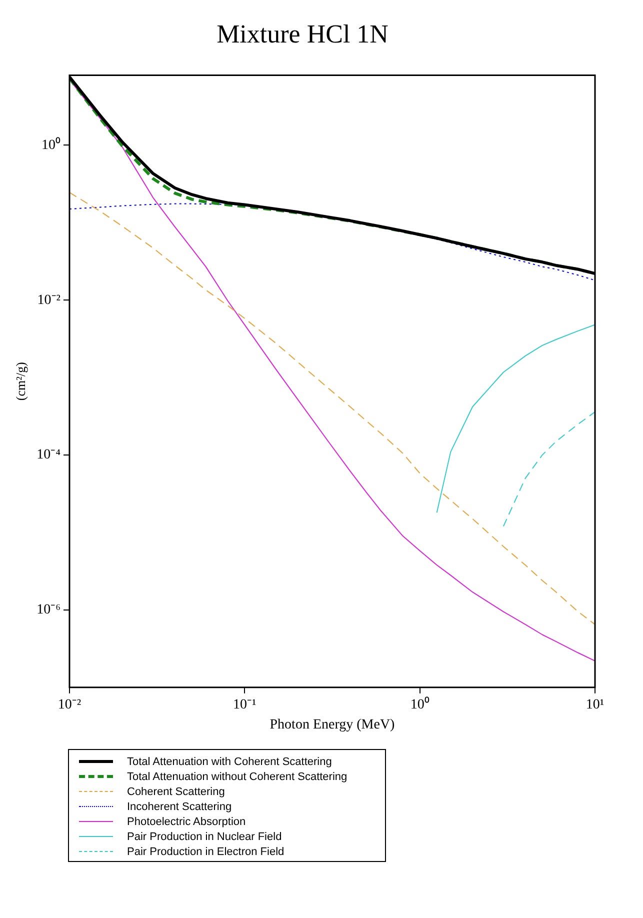 This screenshot has width=643, height=918. I want to click on y-axis-title: (cm²/g), so click(20, 381).